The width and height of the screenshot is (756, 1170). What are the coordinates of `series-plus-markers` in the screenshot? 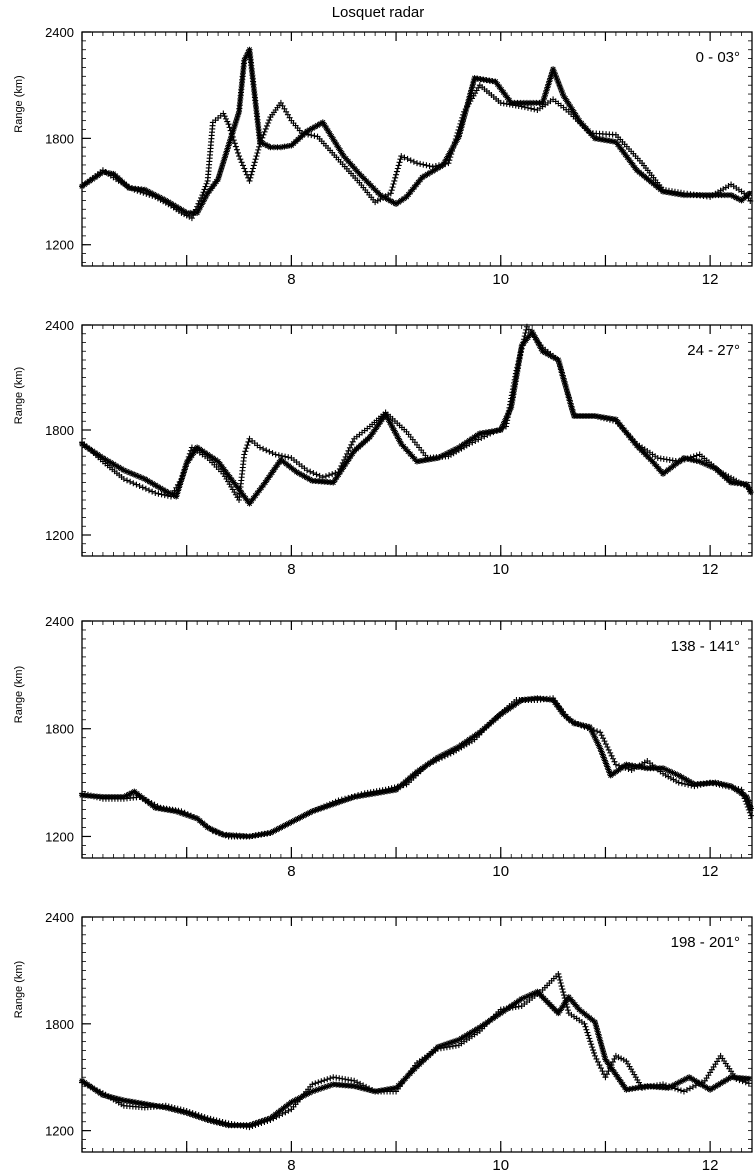 It's located at (416, 152).